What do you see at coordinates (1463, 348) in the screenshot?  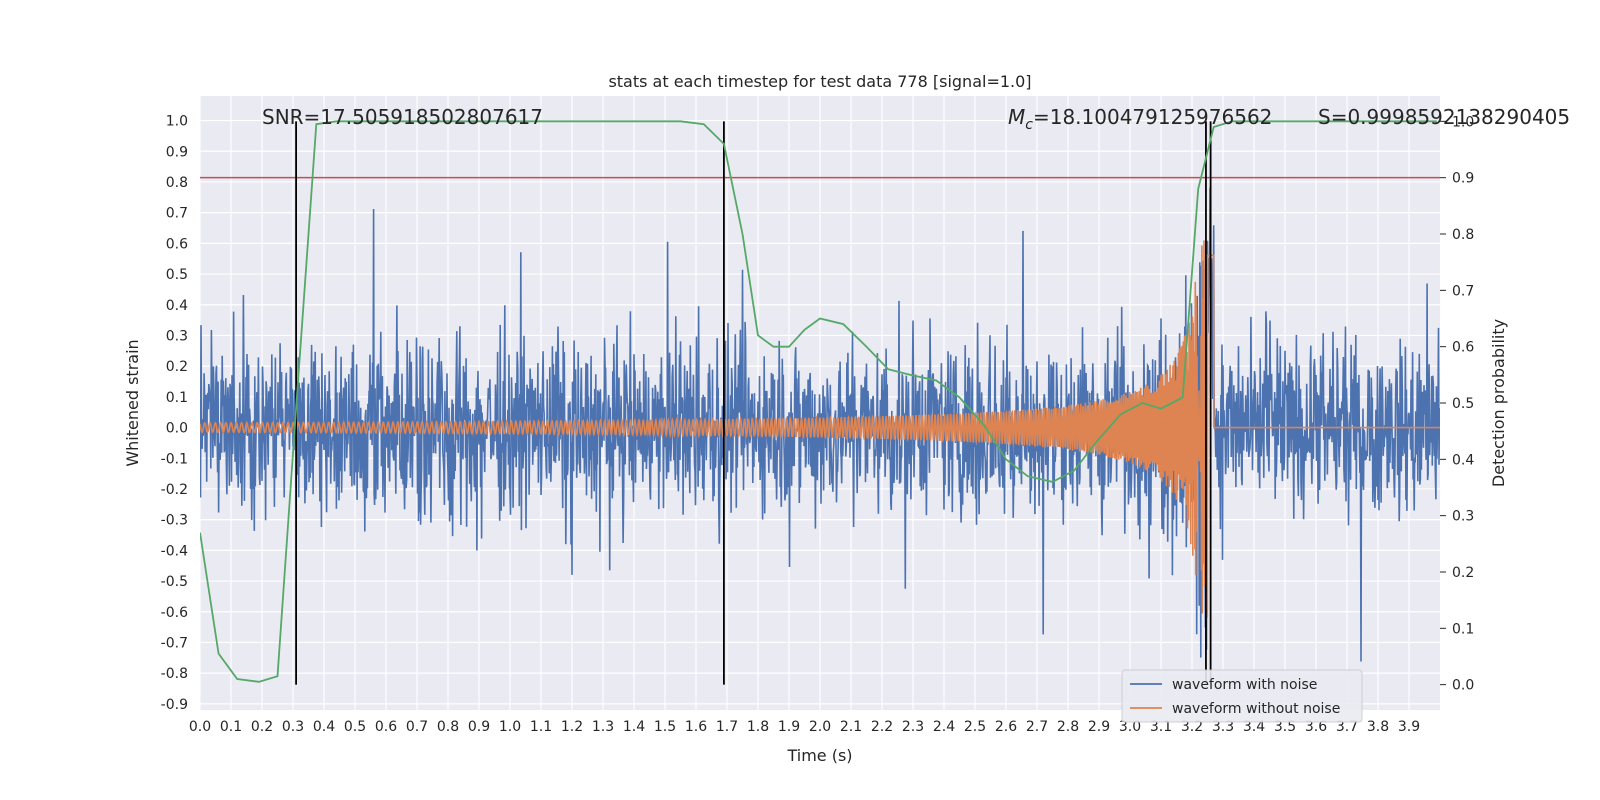 I see `y2-tick-label: 0.6` at bounding box center [1463, 348].